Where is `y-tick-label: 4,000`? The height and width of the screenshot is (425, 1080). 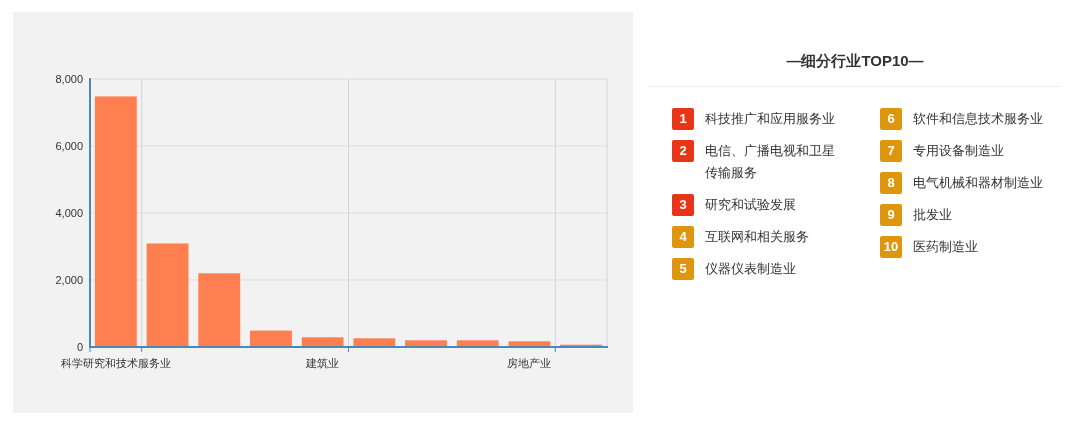
y-tick-label: 4,000 is located at coordinates (69, 213).